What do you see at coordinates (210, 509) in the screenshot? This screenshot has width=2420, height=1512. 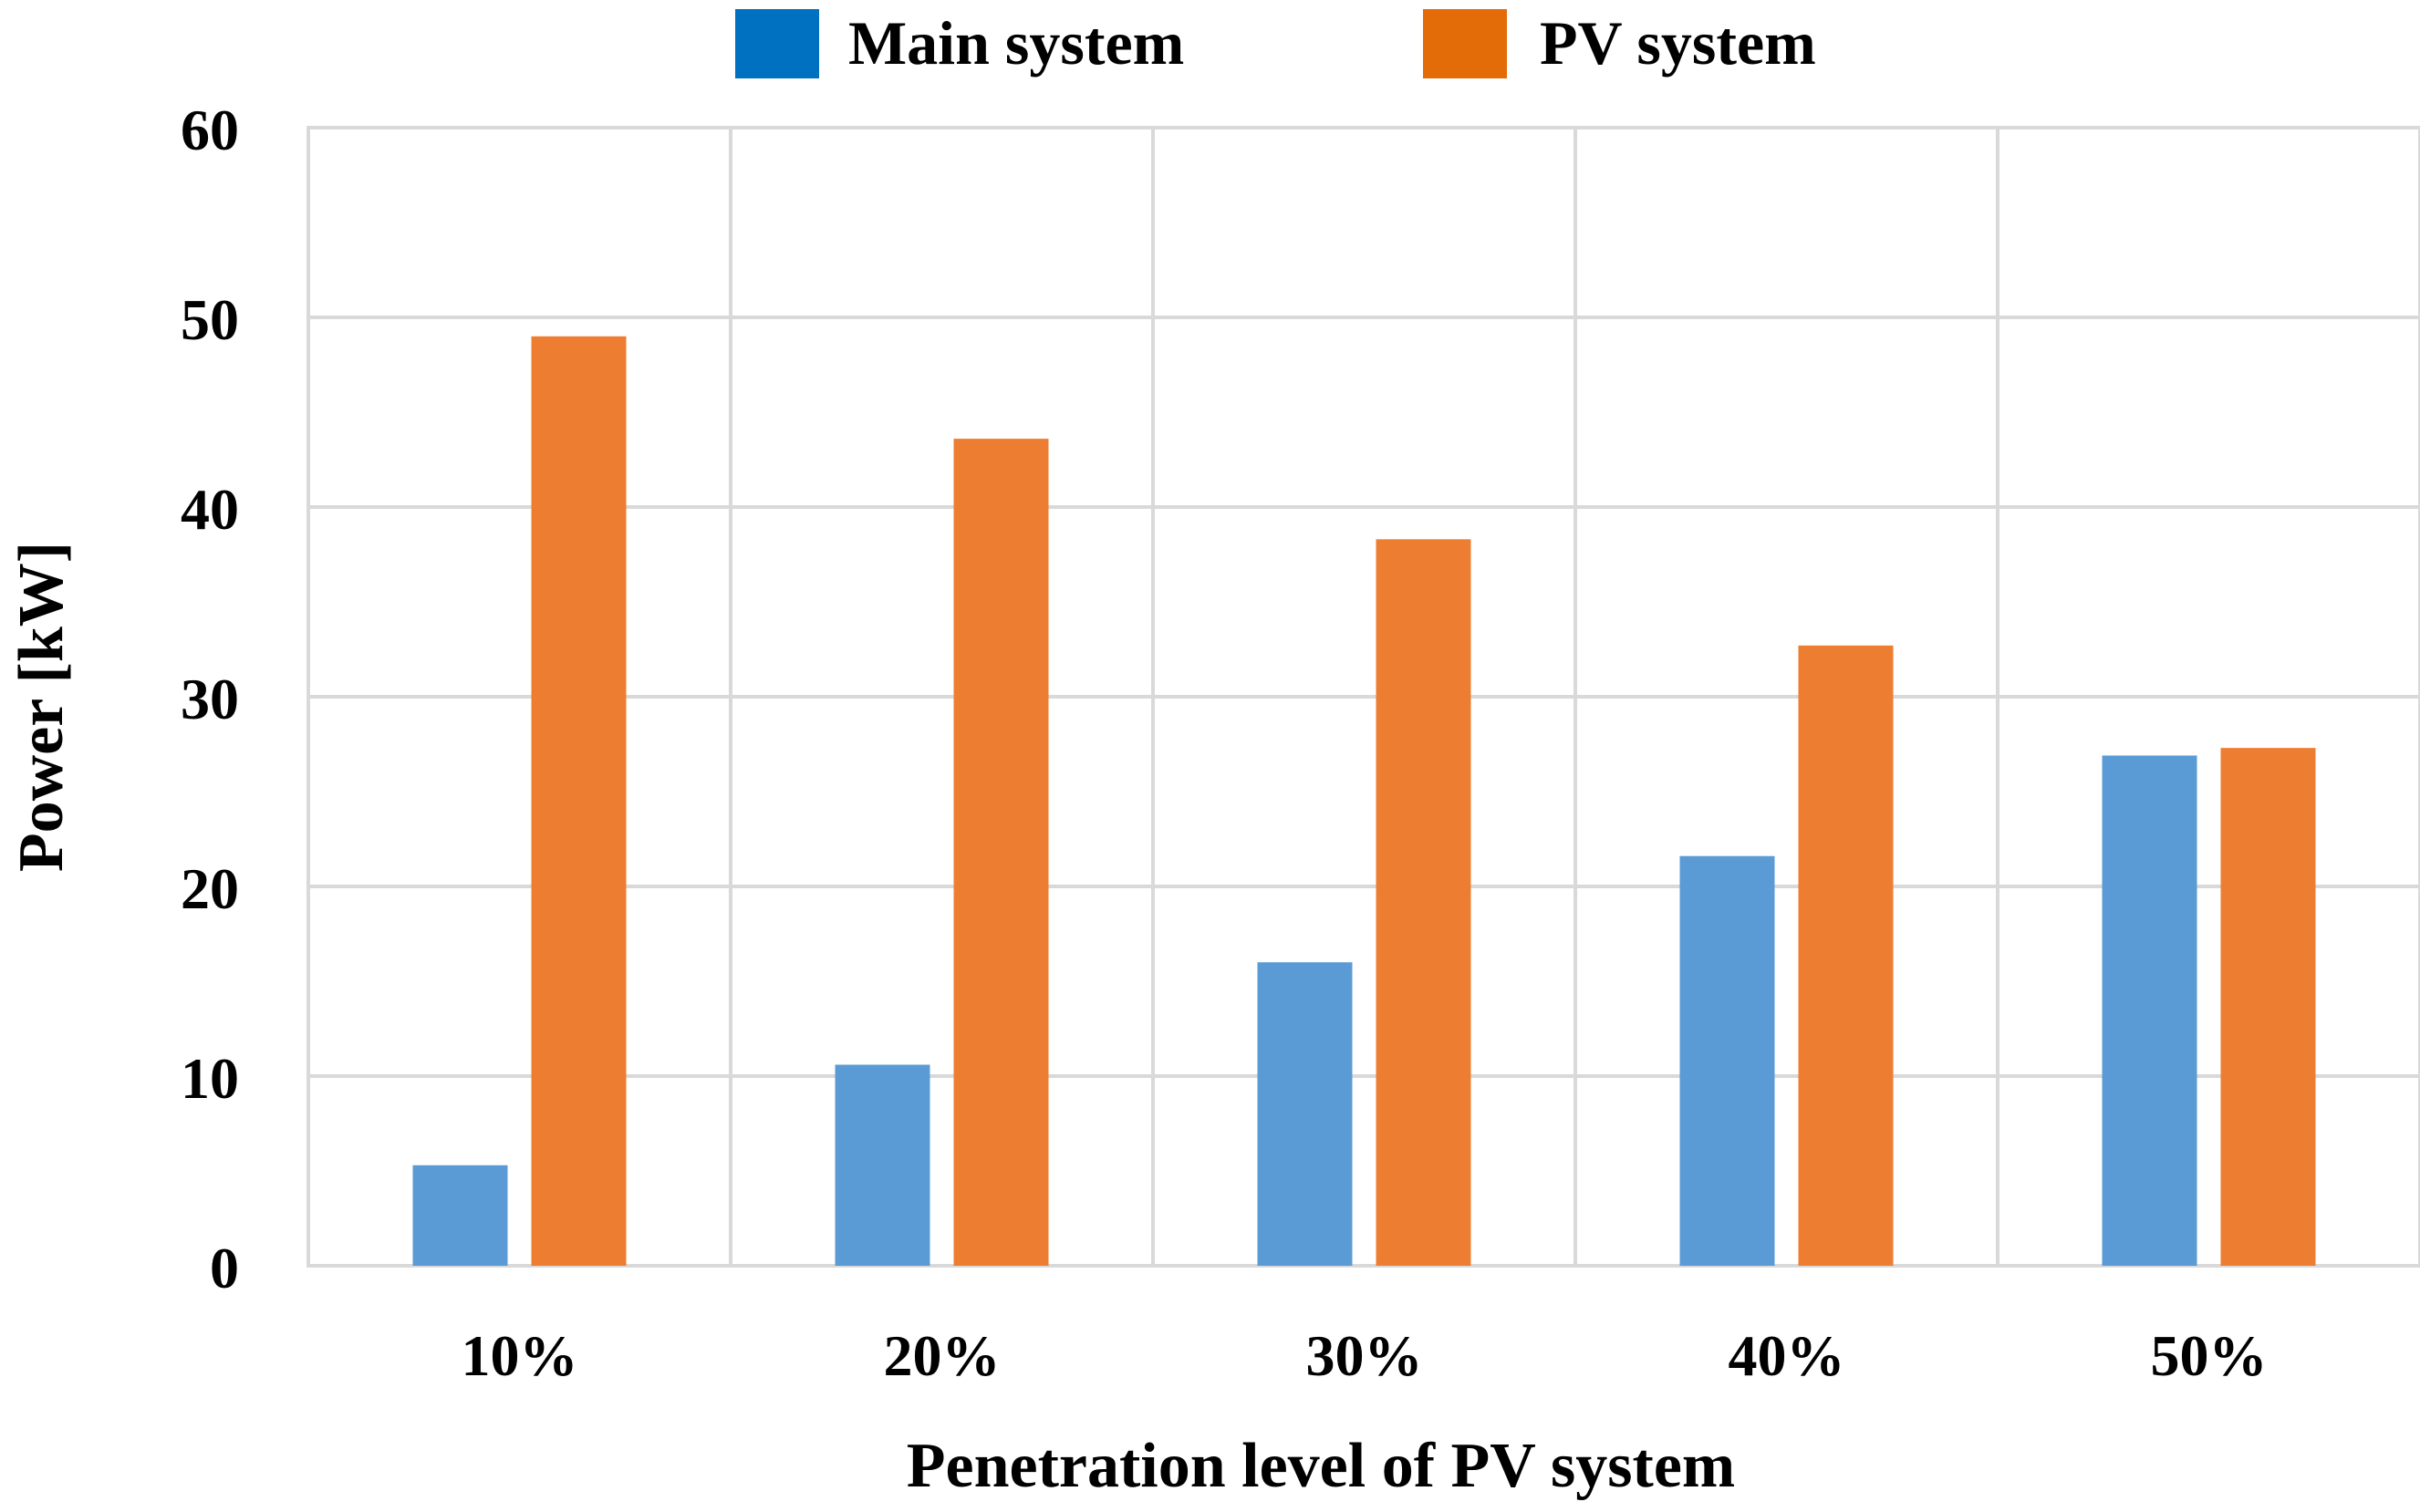 I see `y-tick-label: 40` at bounding box center [210, 509].